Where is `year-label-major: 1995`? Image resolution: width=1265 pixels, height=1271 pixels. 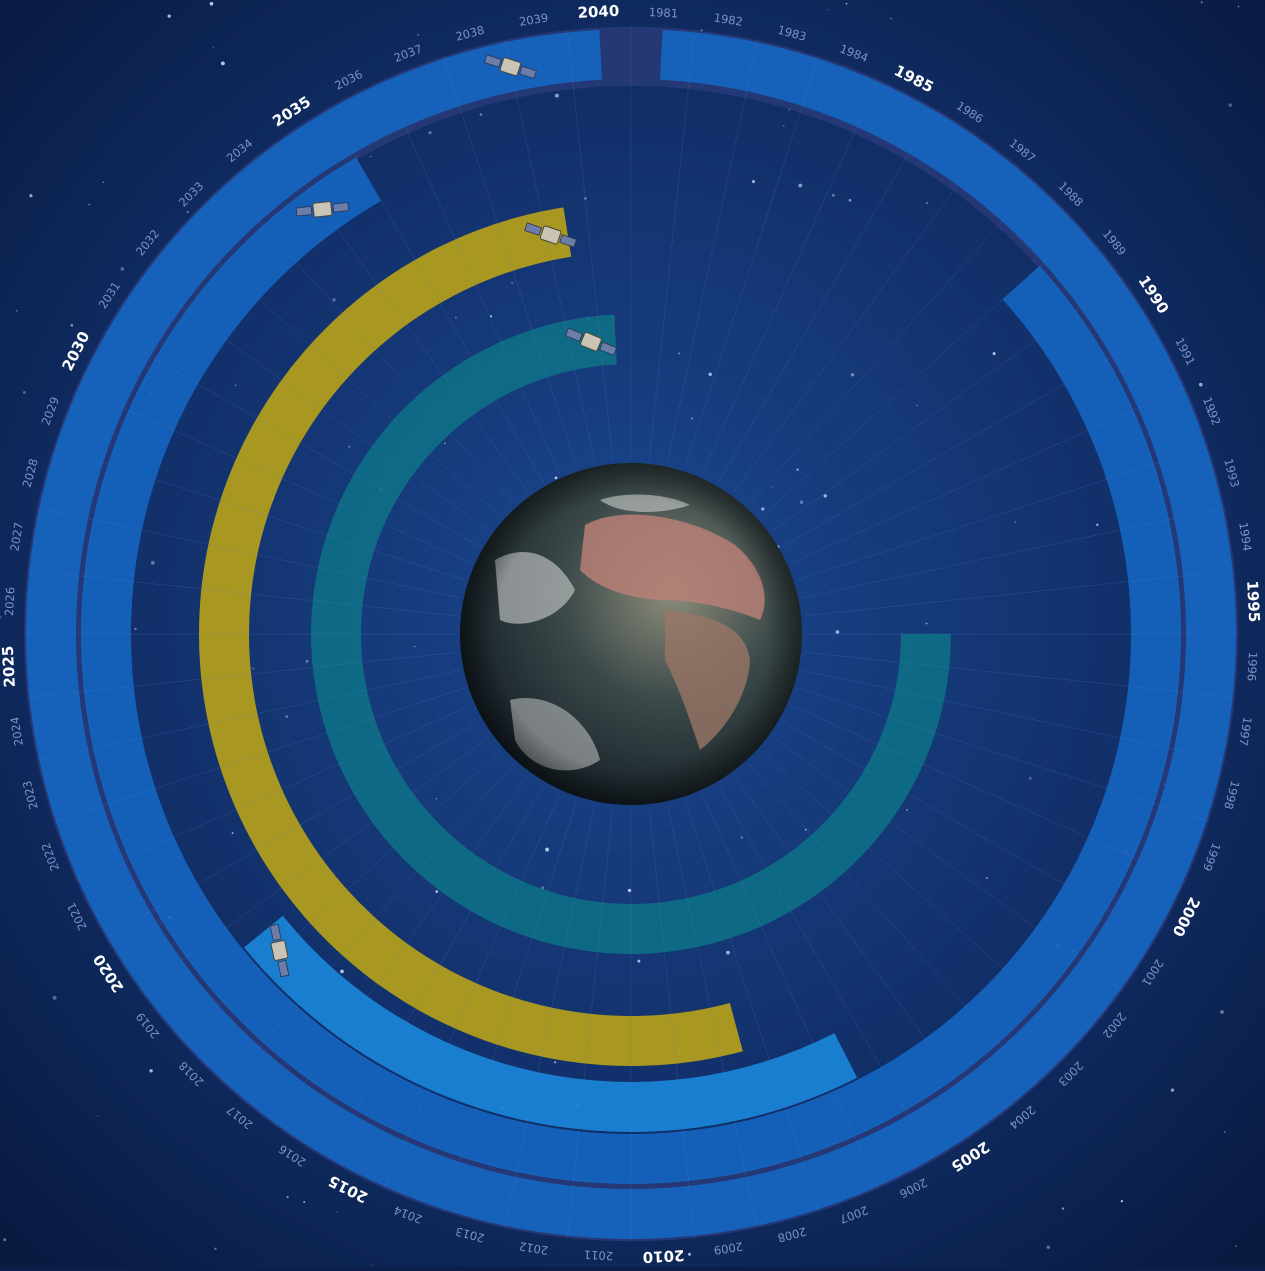 year-label-major: 1995 is located at coordinates (1253, 601).